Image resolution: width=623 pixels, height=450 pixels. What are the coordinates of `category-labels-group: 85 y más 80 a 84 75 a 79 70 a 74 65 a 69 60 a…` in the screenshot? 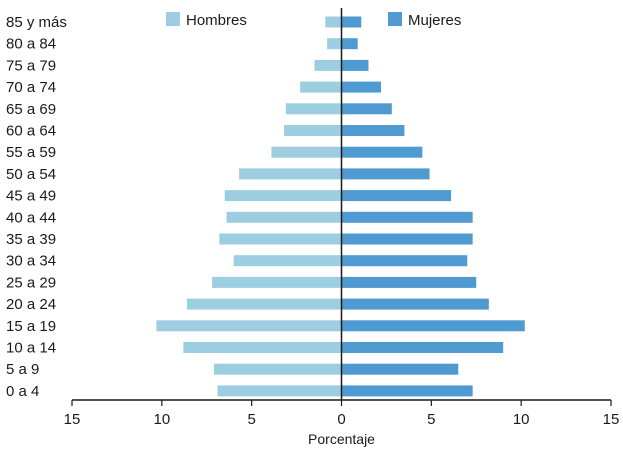 It's located at (36, 207).